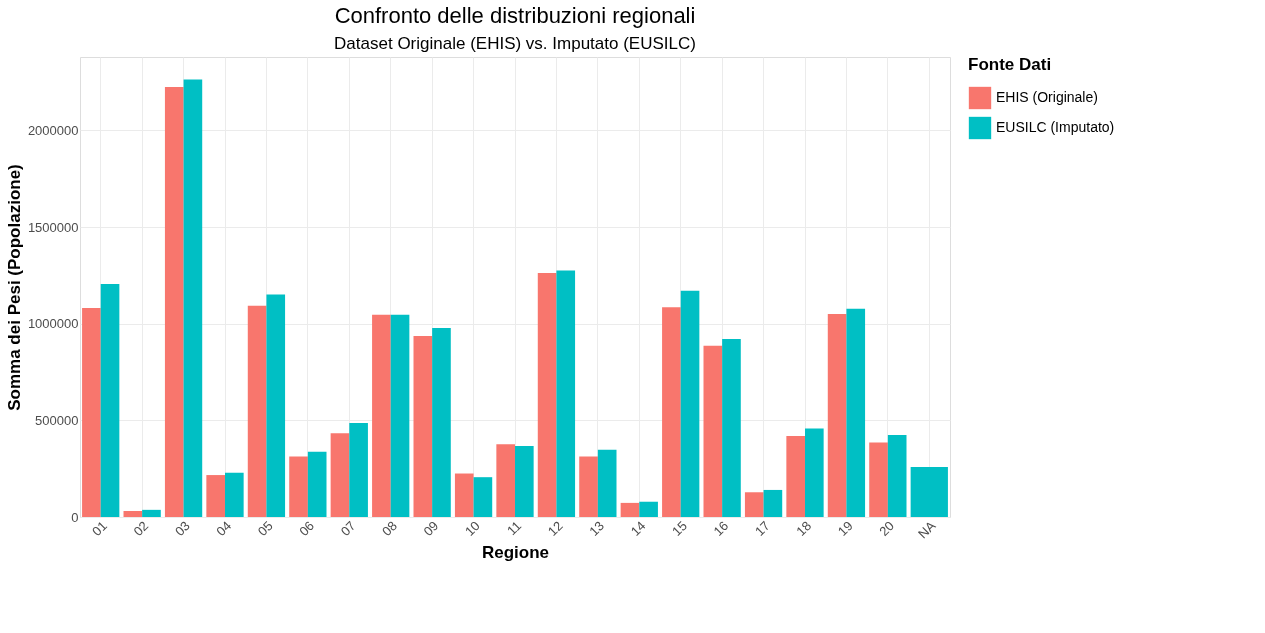 Image resolution: width=1265 pixels, height=633 pixels. I want to click on x-tick-label: 20, so click(887, 528).